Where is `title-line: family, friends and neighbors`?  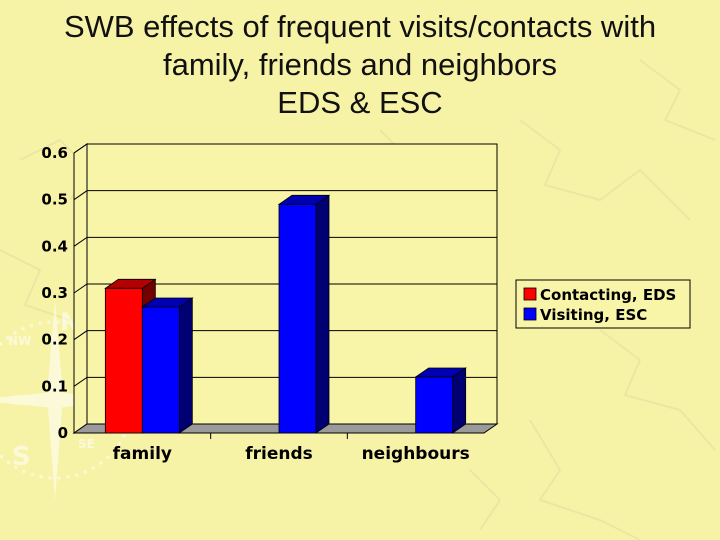 title-line: family, friends and neighbors is located at coordinates (360, 64).